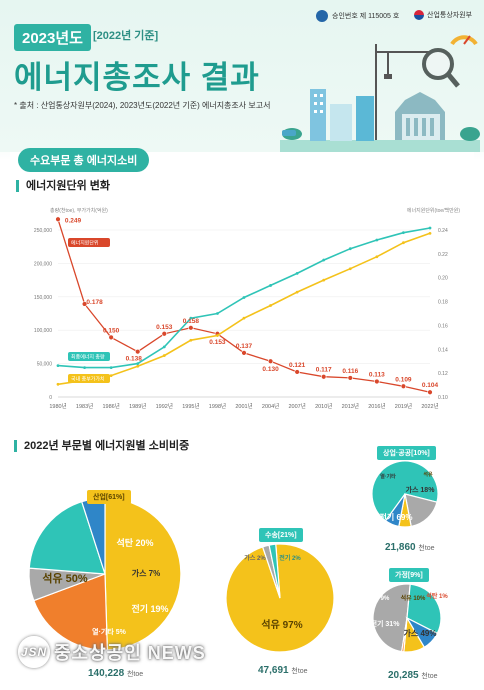 This screenshot has width=484, height=690. What do you see at coordinates (409, 575) in the screenshot?
I see `pie-title-household: 가정[9%]` at bounding box center [409, 575].